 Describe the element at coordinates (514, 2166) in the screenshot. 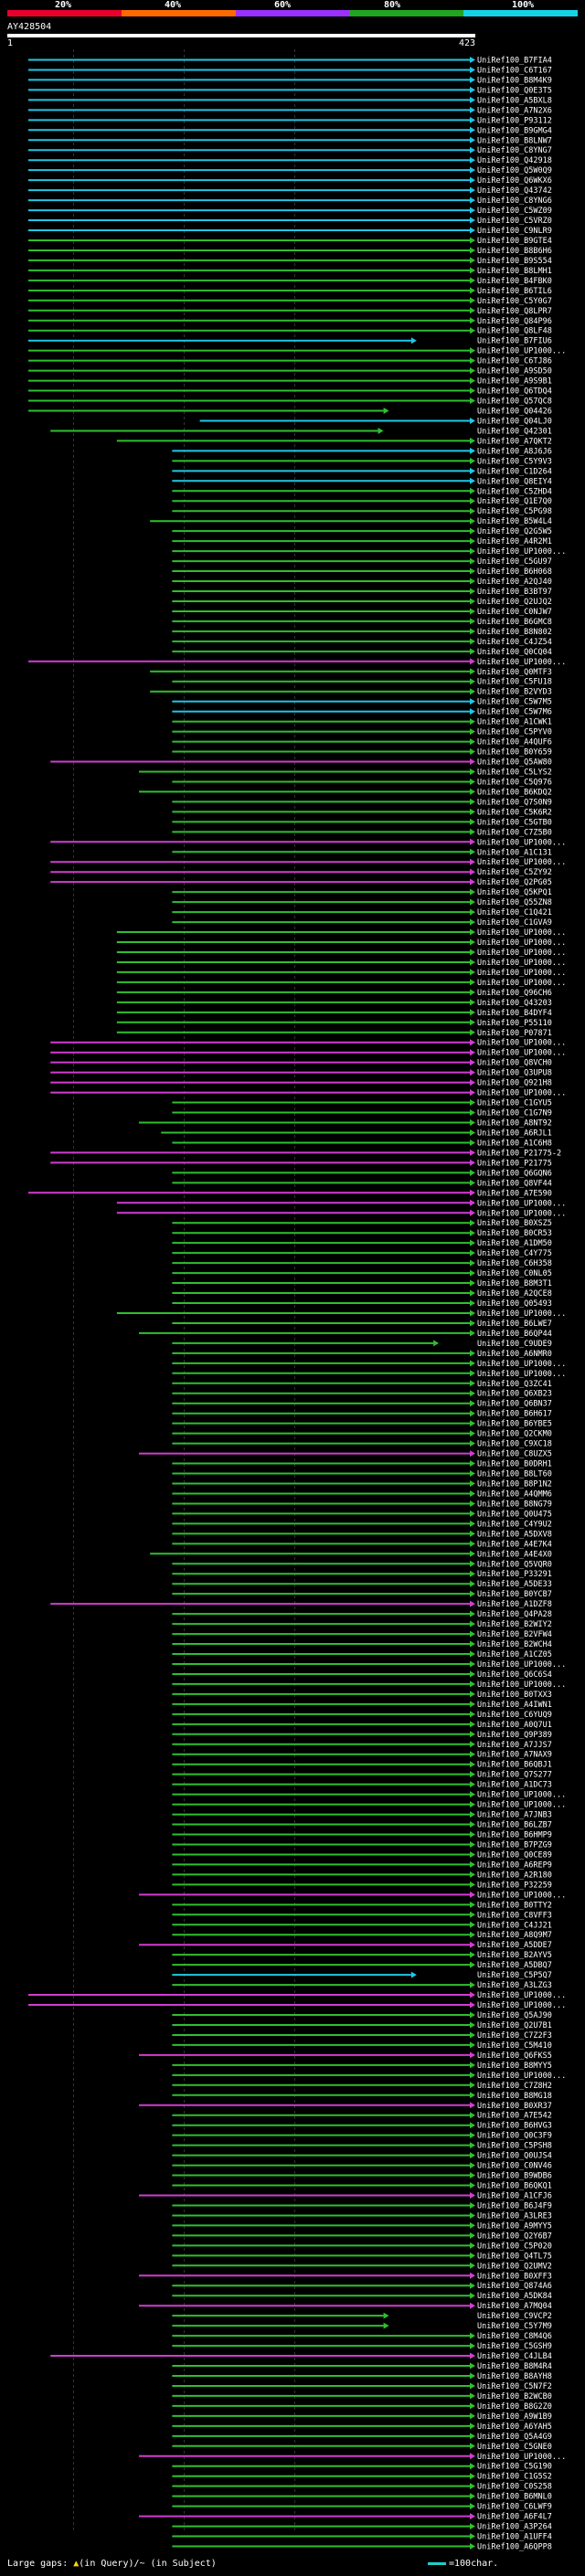

I see `hit-label: UniRef100_C0NV46` at that location.